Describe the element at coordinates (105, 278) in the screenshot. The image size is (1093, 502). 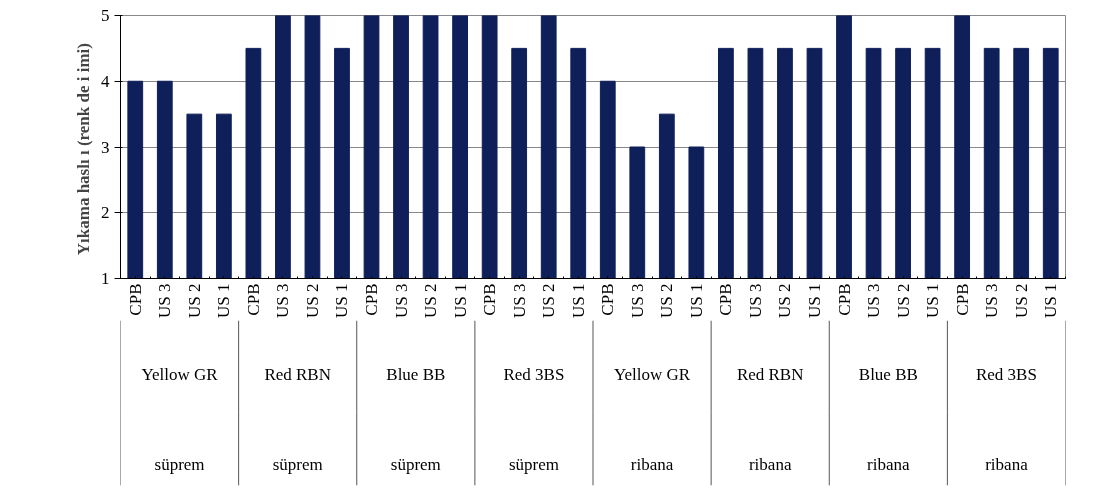
I see `y-tick-label: 1` at that location.